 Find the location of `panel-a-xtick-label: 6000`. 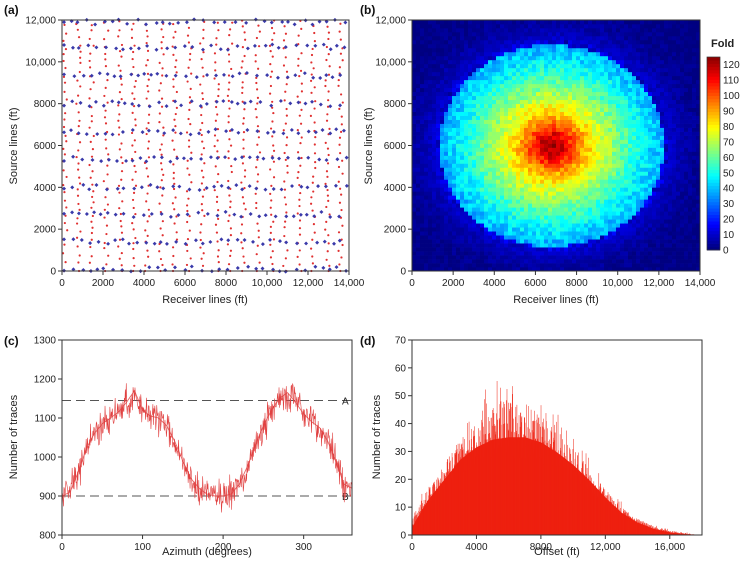

panel-a-xtick-label: 6000 is located at coordinates (185, 283).